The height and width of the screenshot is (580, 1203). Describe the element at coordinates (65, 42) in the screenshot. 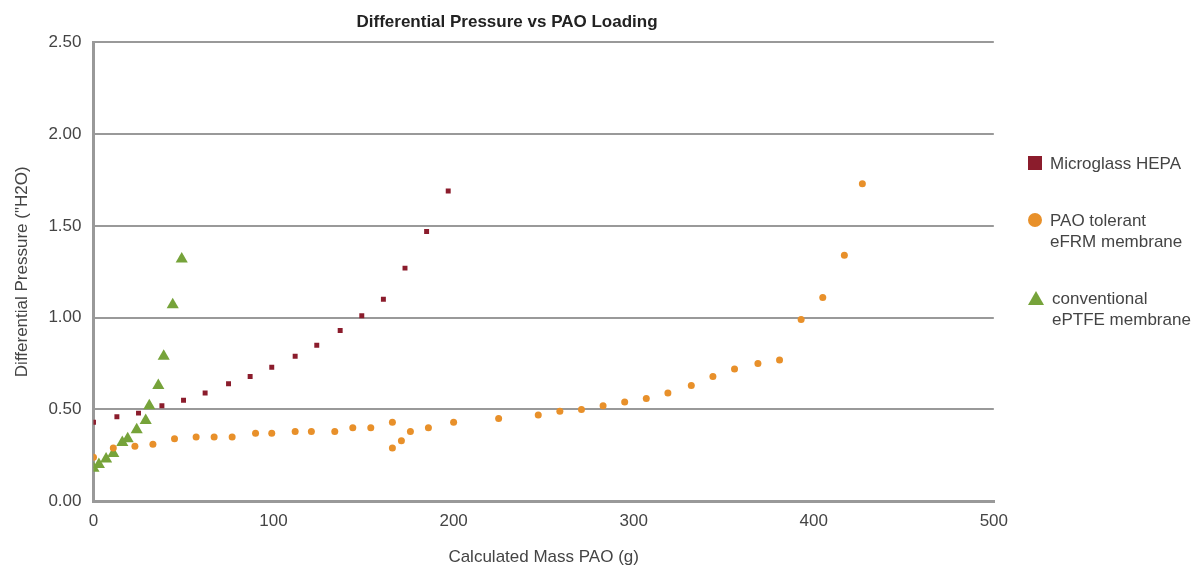

I see `y-tick-label: 2.50` at that location.